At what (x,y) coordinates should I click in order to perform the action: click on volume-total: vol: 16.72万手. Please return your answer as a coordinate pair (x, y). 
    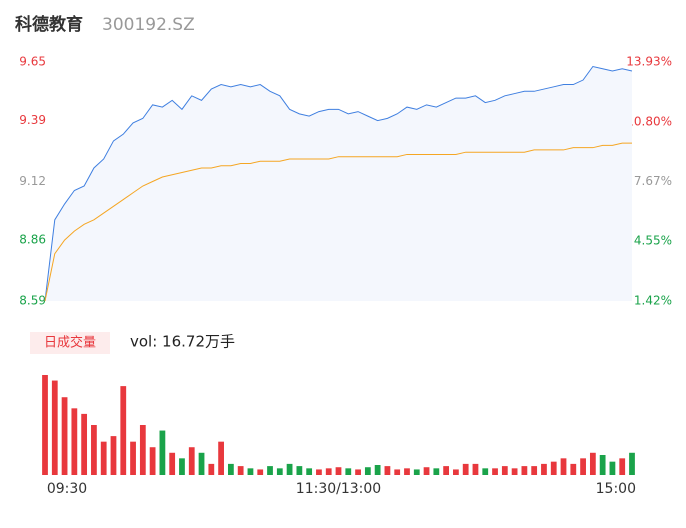
    Looking at the image, I should click on (182, 342).